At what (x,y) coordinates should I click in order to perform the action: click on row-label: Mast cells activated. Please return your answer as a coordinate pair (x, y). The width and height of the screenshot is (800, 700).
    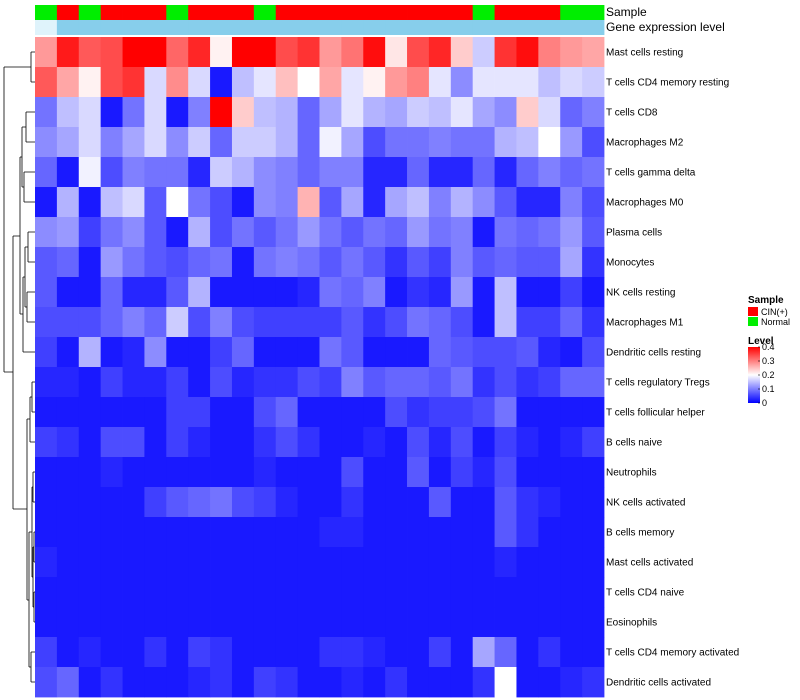
    Looking at the image, I should click on (649, 563).